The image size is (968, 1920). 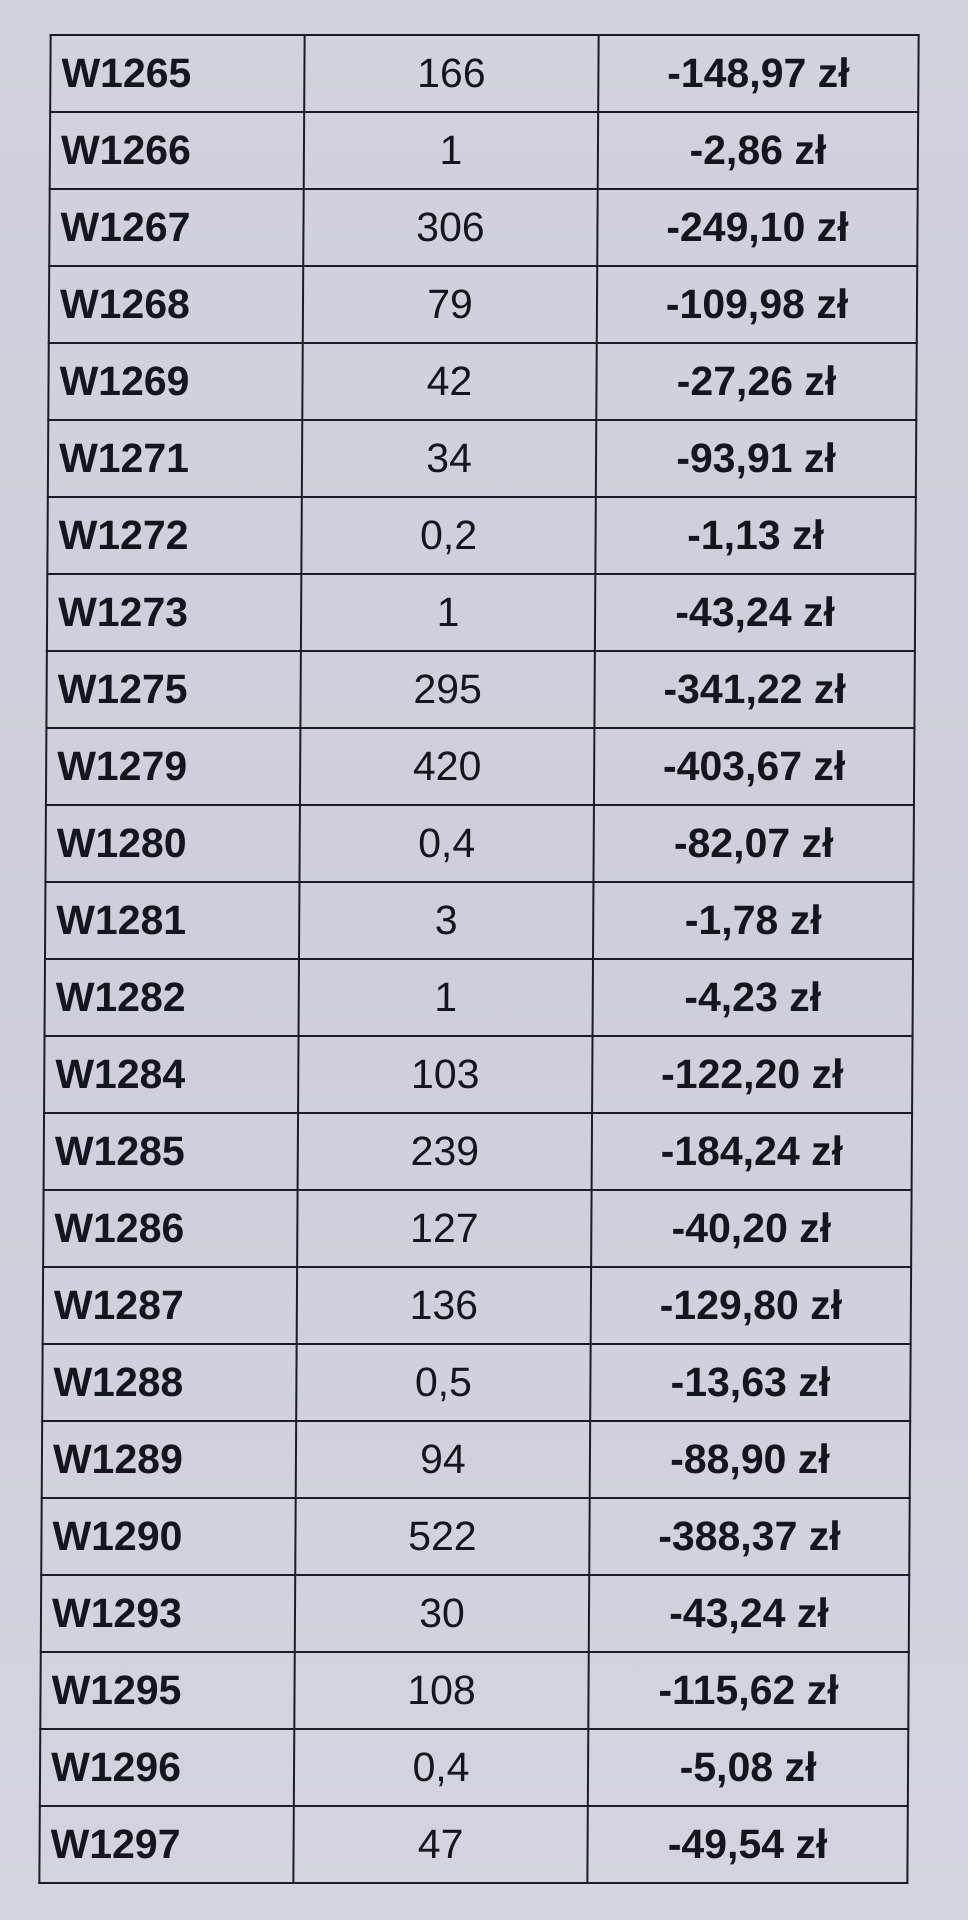 What do you see at coordinates (449, 381) in the screenshot?
I see `quantity-cell: 42` at bounding box center [449, 381].